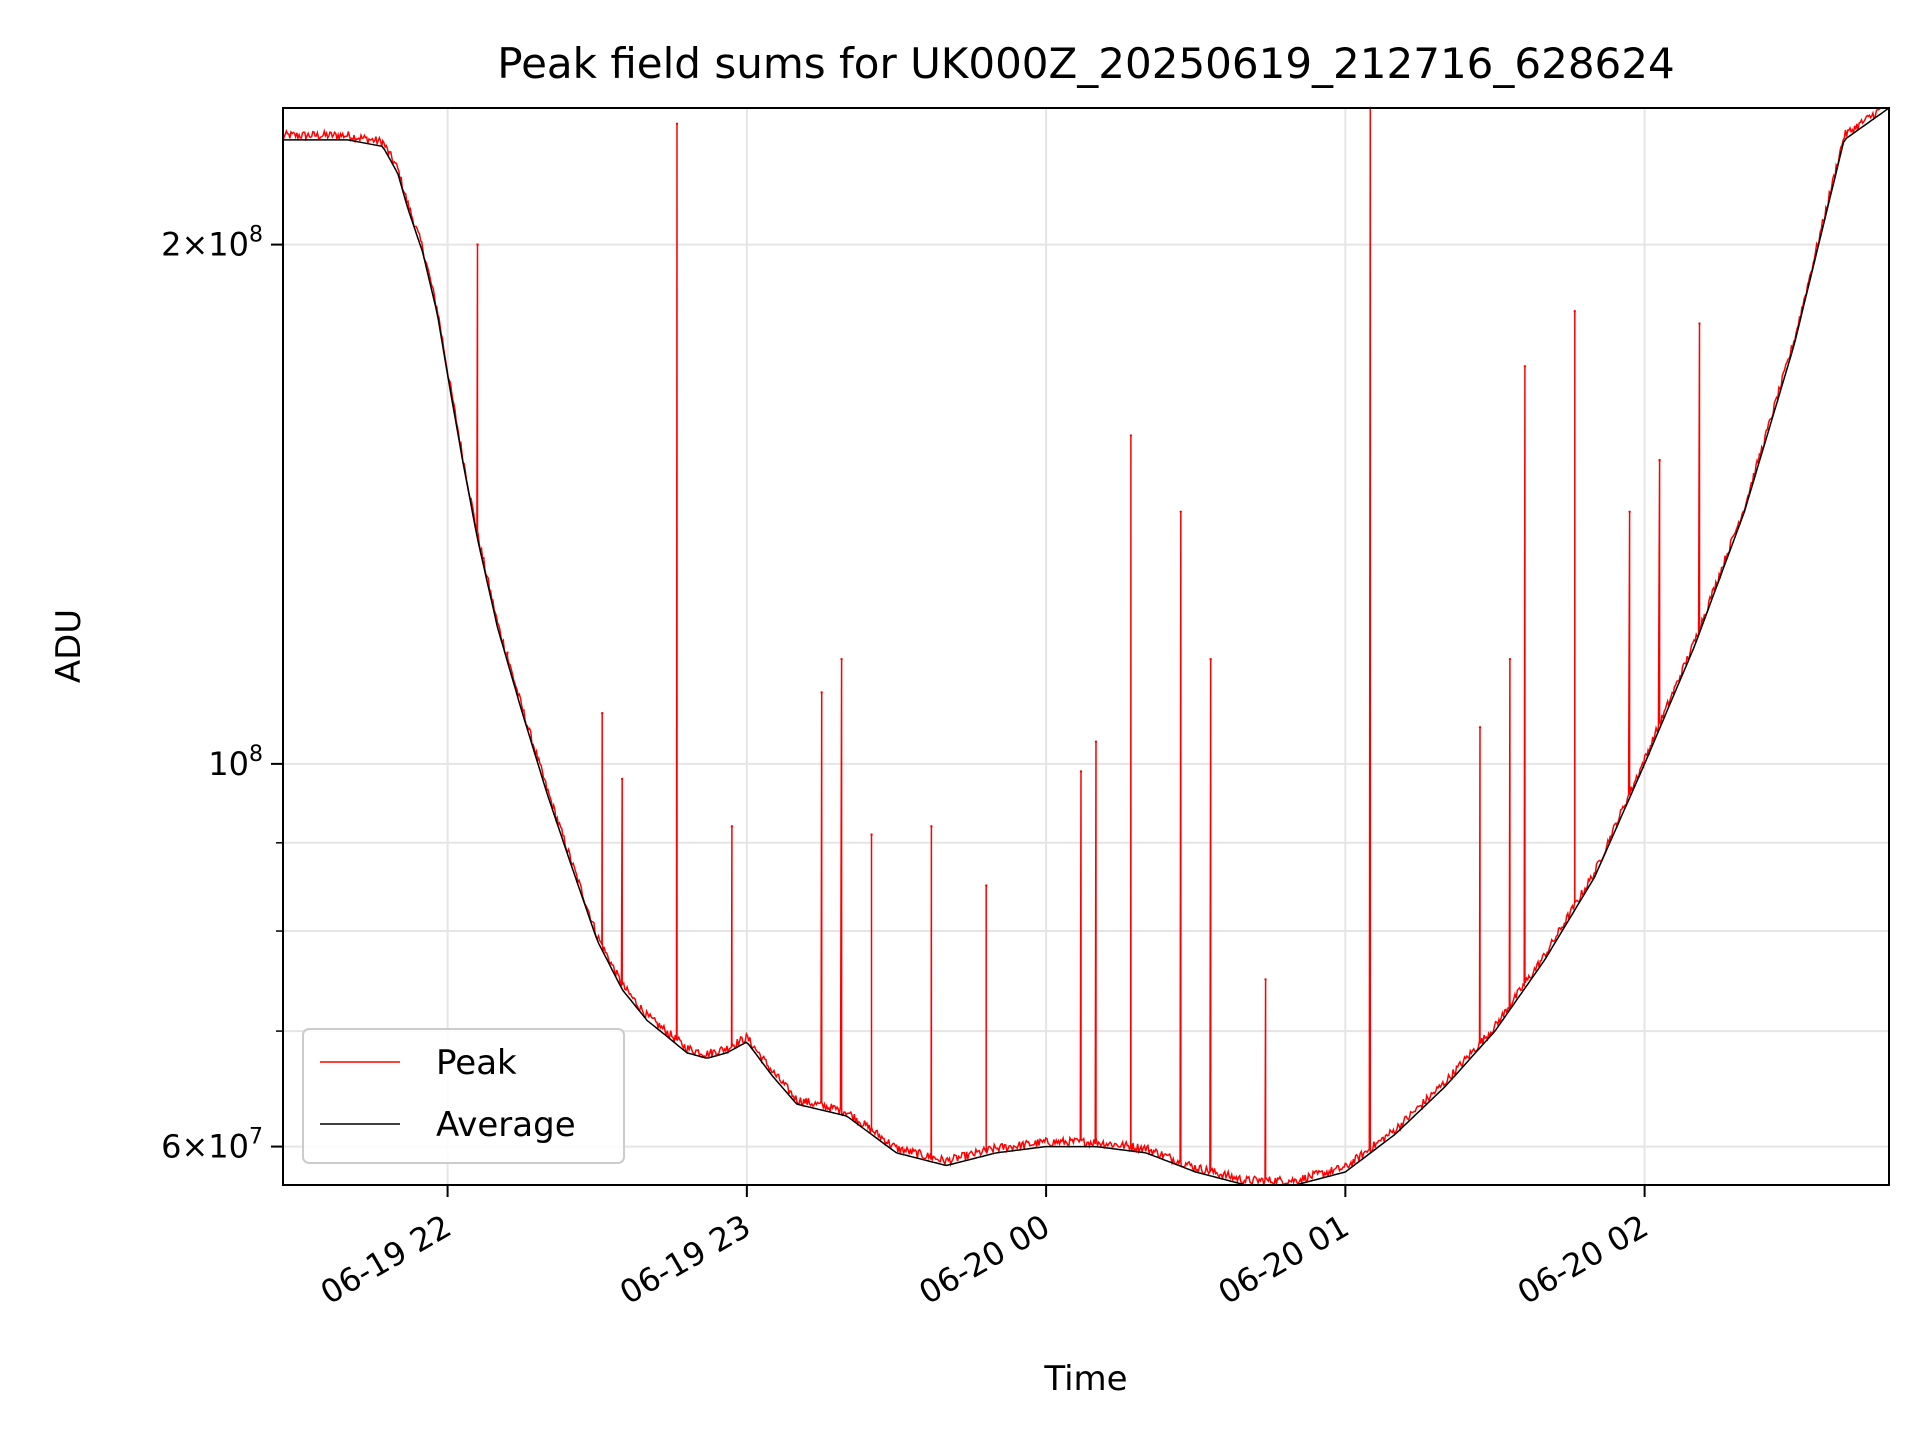 The height and width of the screenshot is (1440, 1920). I want to click on y-tick-label: 108, so click(235, 762).